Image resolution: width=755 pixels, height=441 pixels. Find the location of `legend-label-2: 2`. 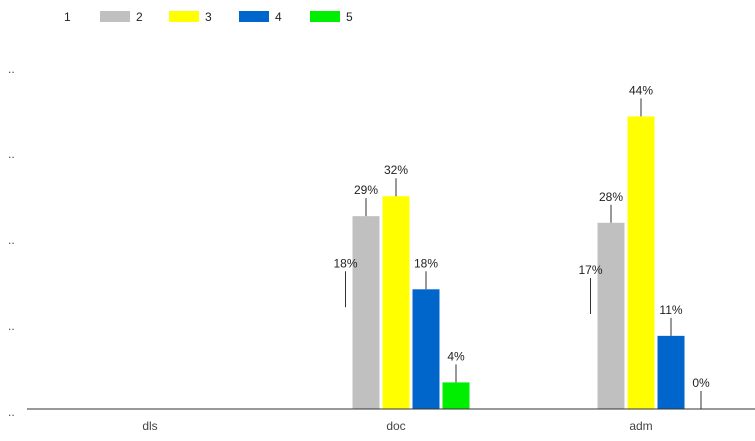

legend-label-2: 2 is located at coordinates (139, 17).